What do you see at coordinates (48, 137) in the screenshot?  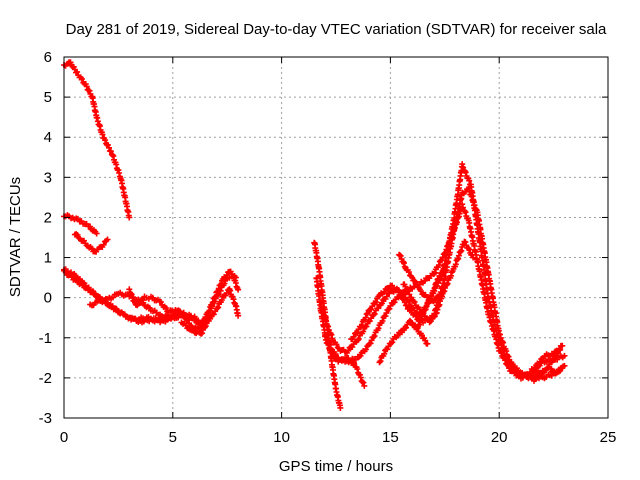 I see `y-tick-label: 4` at bounding box center [48, 137].